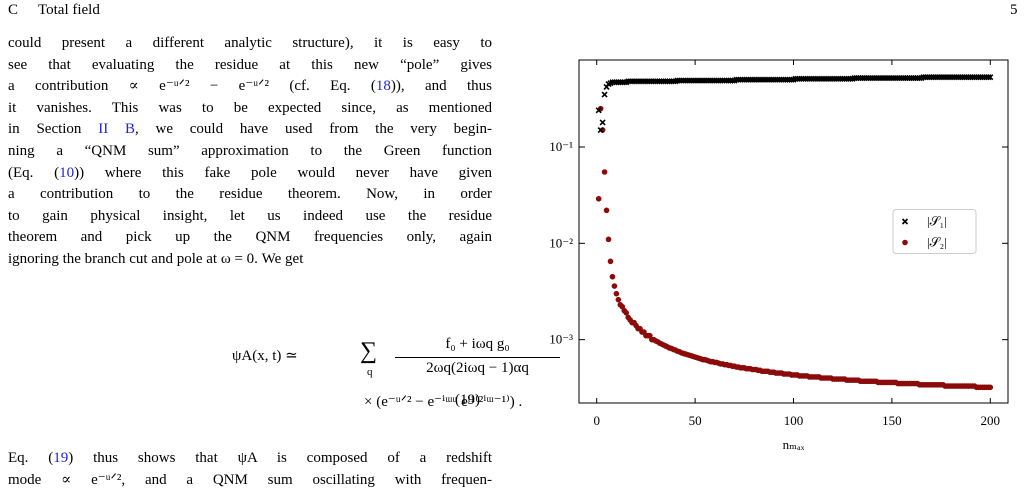 The height and width of the screenshot is (490, 1028). I want to click on reference: 10, so click(67, 172).